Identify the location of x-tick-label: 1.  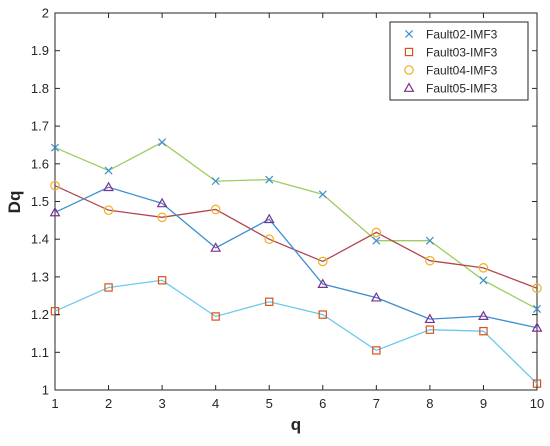
(54, 403).